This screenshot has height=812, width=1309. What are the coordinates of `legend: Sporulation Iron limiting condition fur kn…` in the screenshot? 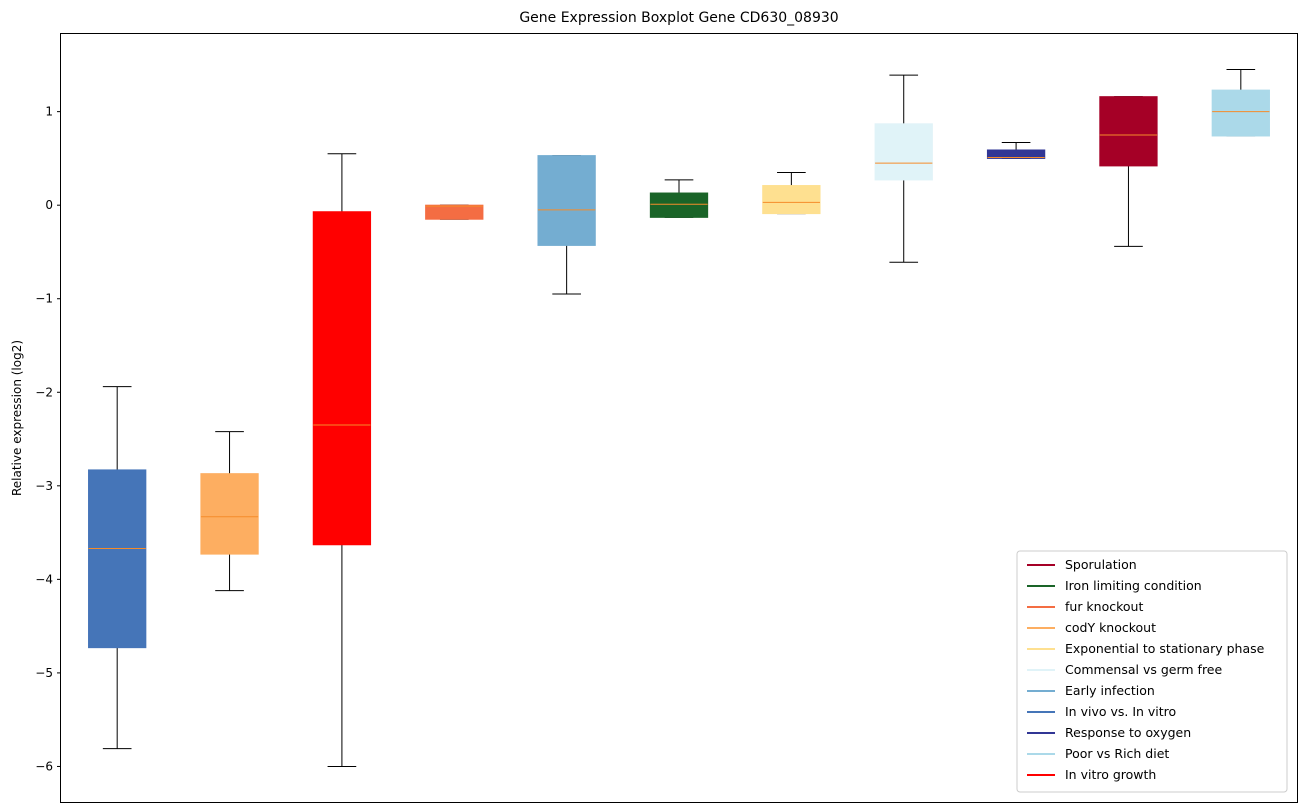 It's located at (1152, 671).